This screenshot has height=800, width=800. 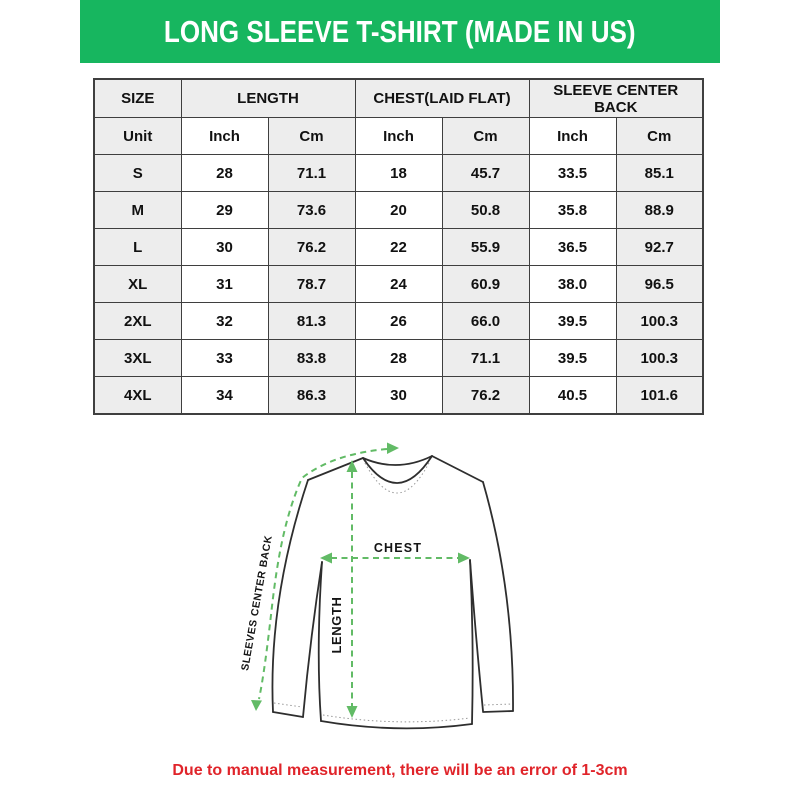 What do you see at coordinates (392, 592) in the screenshot?
I see `shirt-outline` at bounding box center [392, 592].